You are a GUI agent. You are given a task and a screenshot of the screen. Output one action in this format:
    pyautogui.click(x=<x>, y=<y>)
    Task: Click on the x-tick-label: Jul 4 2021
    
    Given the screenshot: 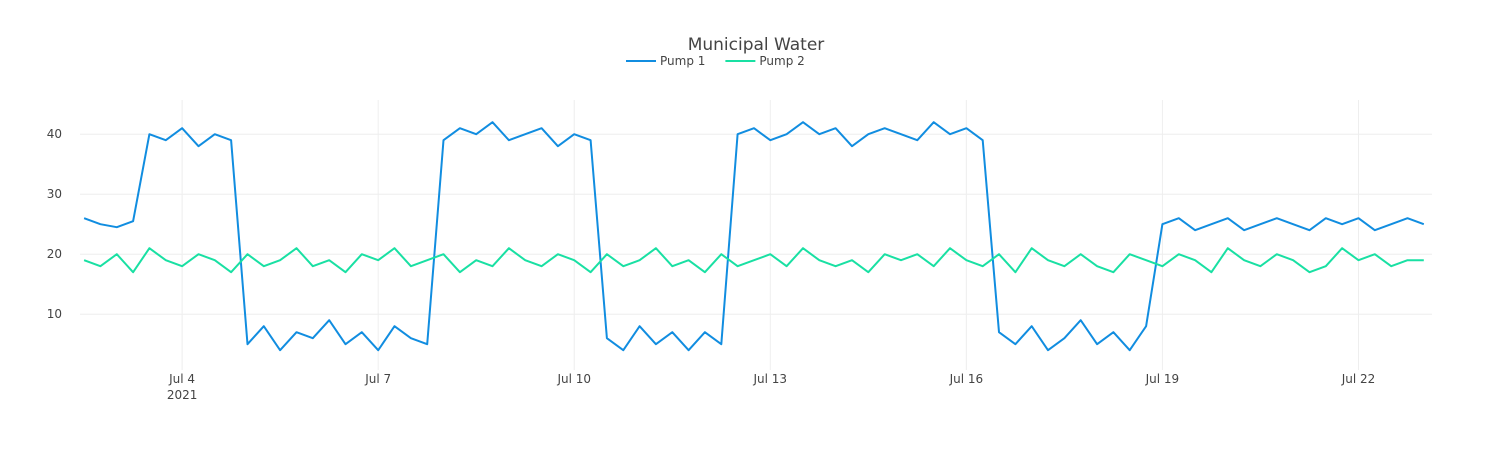 What is the action you would take?
    pyautogui.click(x=182, y=387)
    